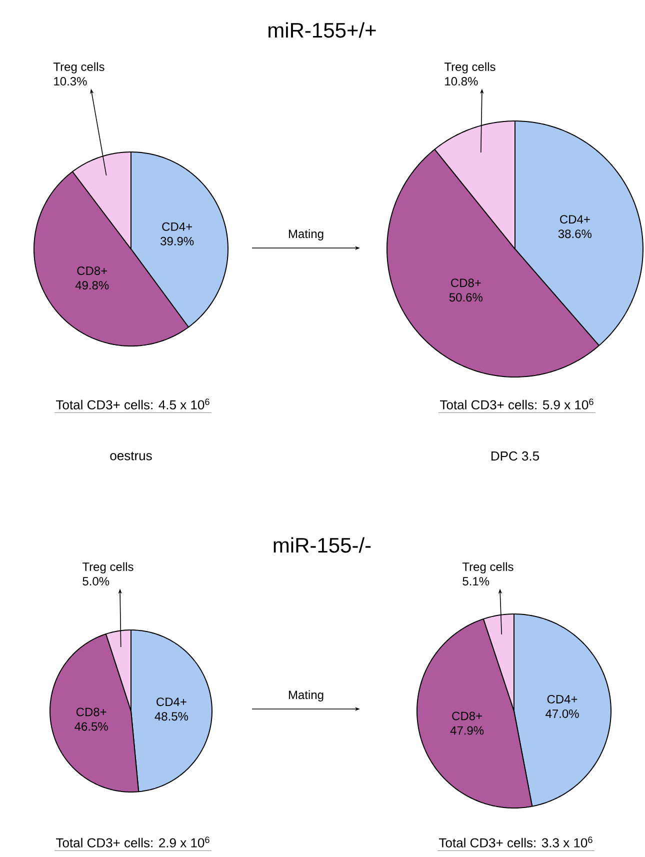 The width and height of the screenshot is (645, 857). Describe the element at coordinates (515, 842) in the screenshot. I see `text: Total CD3+ cells: 3.3 x 10$^{6}$` at that location.